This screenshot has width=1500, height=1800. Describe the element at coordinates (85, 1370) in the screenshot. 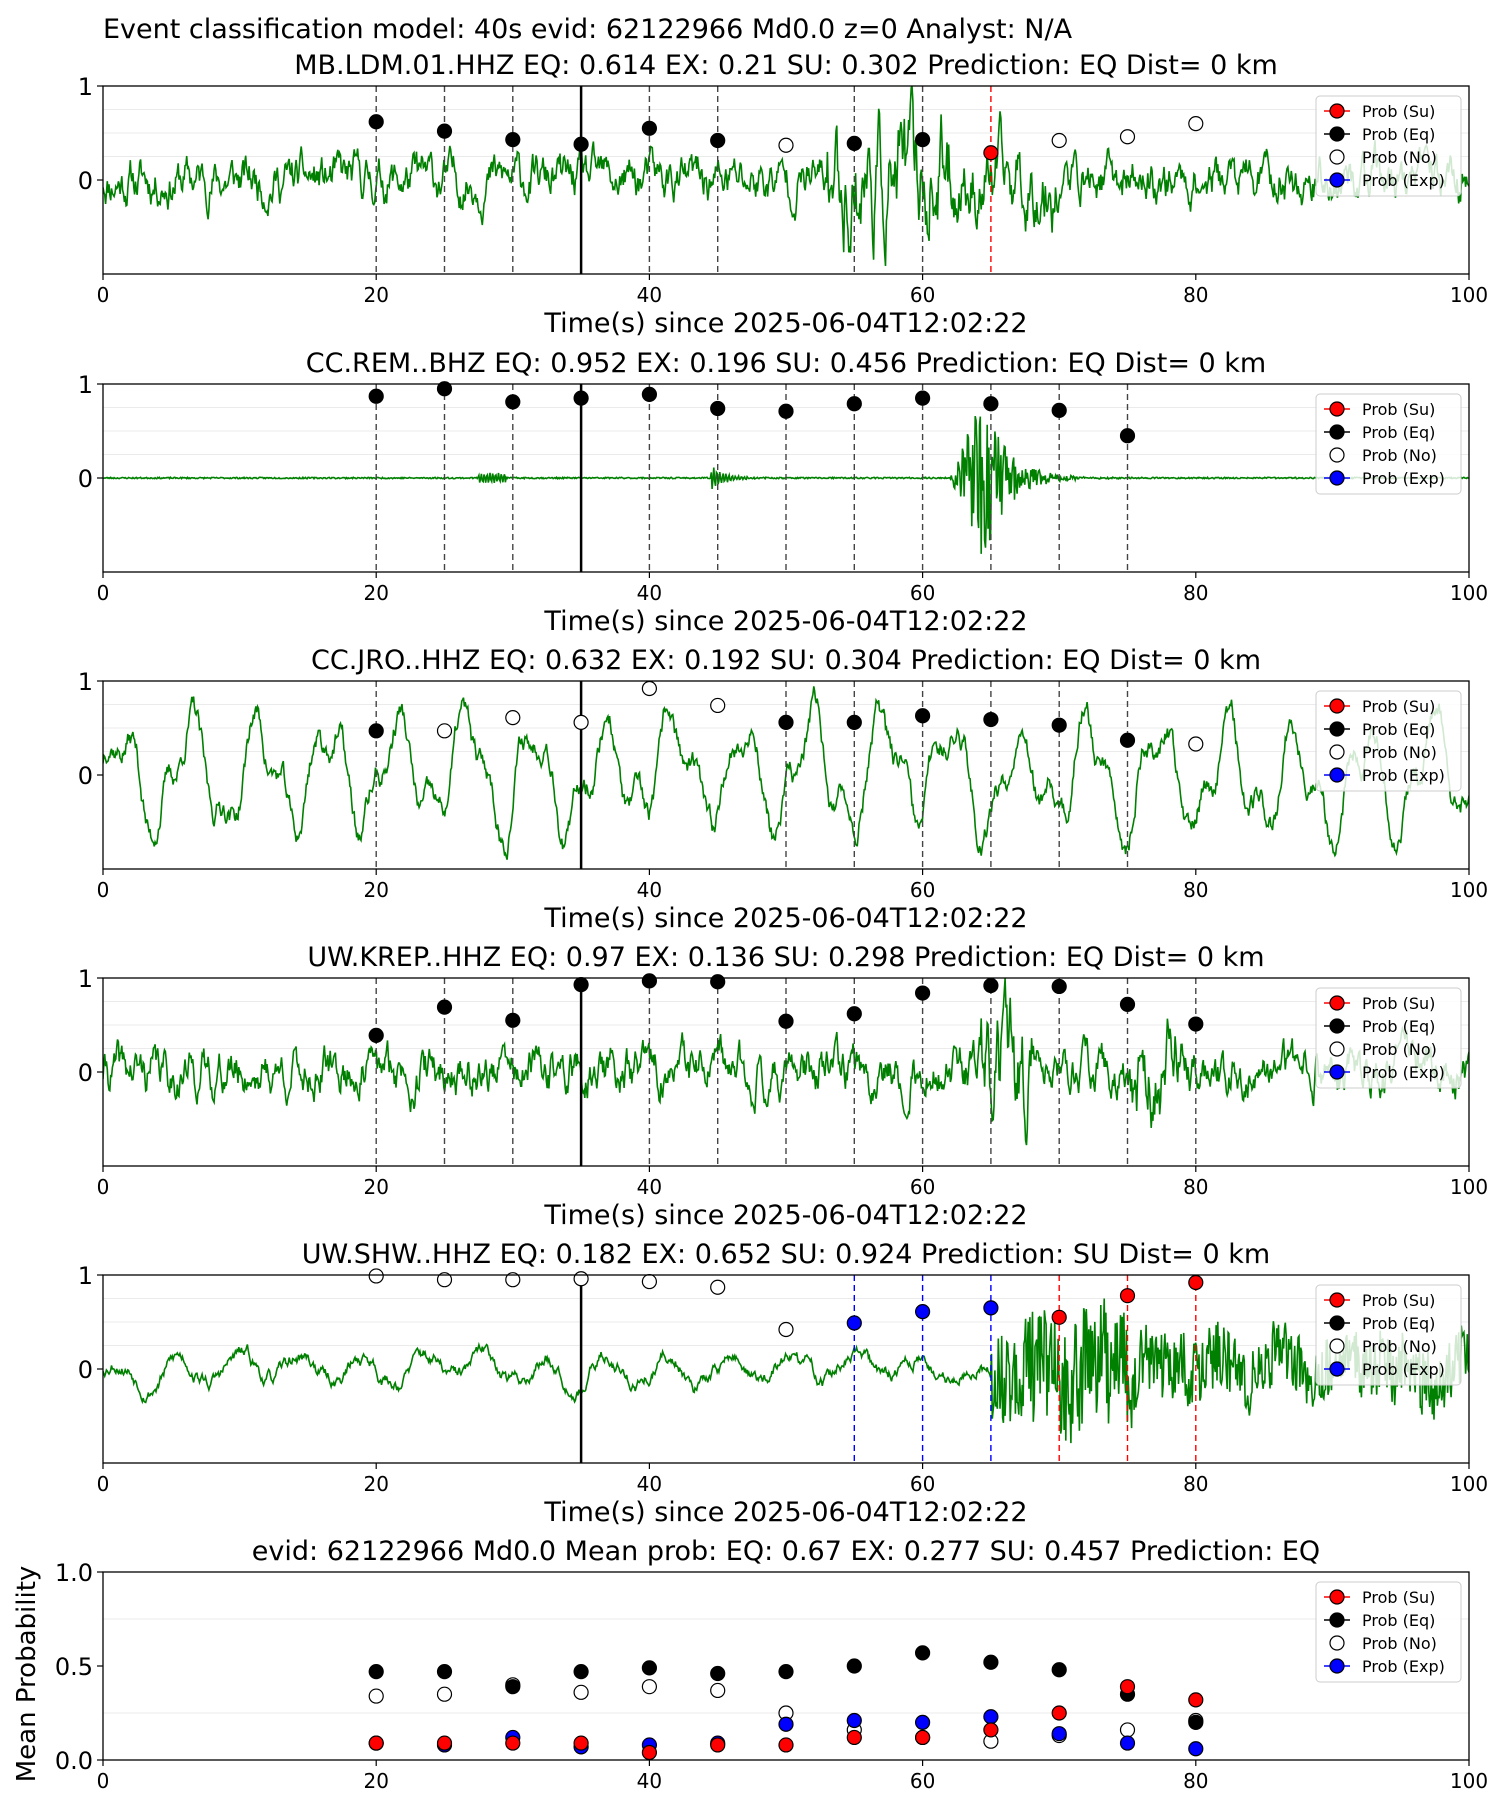

I see `y-tick-label: 0` at that location.